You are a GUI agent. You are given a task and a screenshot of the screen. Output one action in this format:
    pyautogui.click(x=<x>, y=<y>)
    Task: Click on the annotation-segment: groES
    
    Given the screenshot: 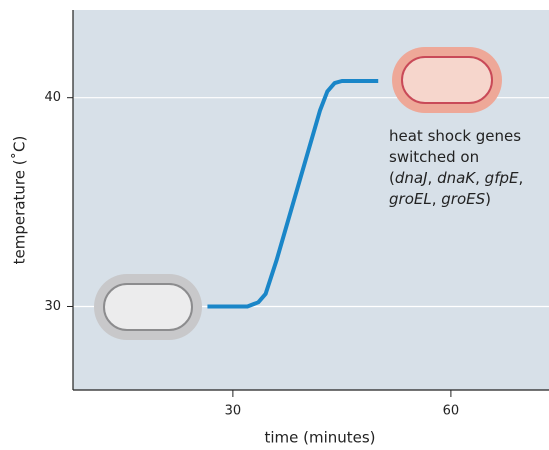 What is the action you would take?
    pyautogui.click(x=463, y=199)
    